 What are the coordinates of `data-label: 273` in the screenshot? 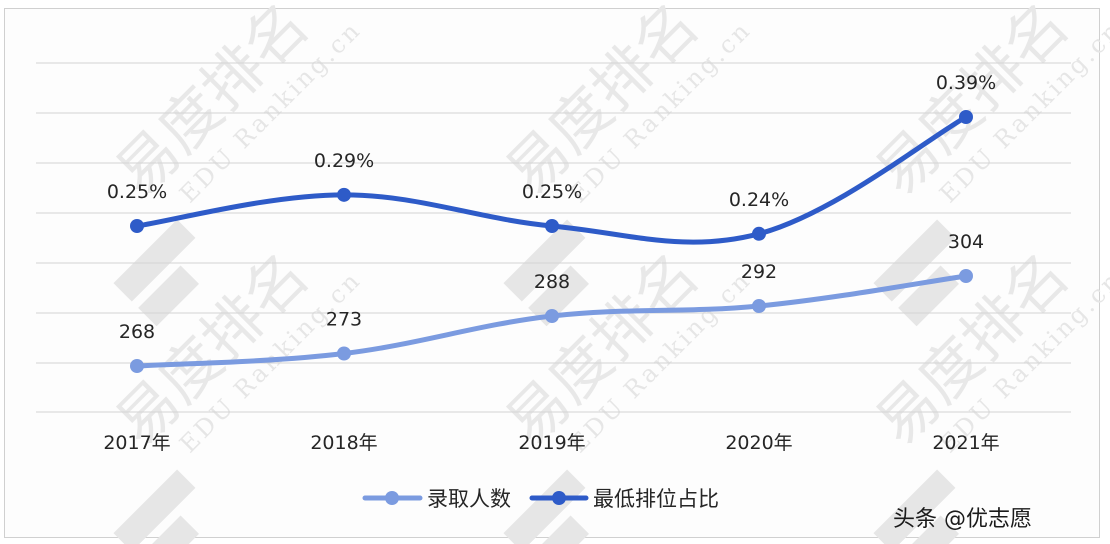 It's located at (344, 320).